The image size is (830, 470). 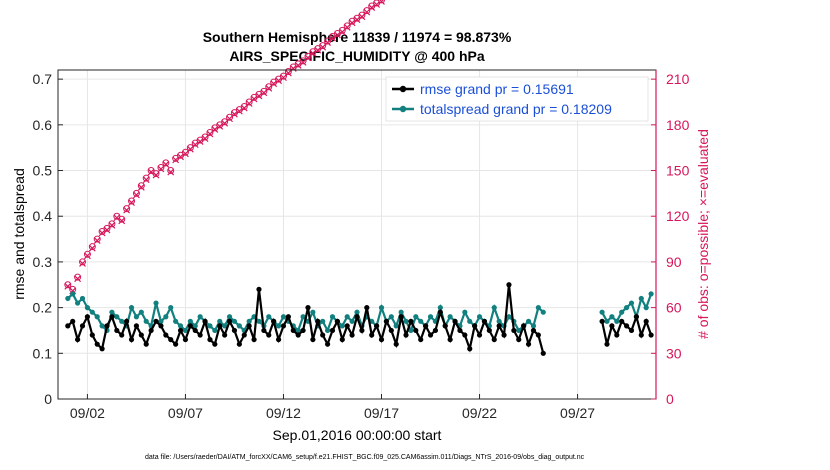 What do you see at coordinates (283, 413) in the screenshot?
I see `x-tick-label: 09/12` at bounding box center [283, 413].